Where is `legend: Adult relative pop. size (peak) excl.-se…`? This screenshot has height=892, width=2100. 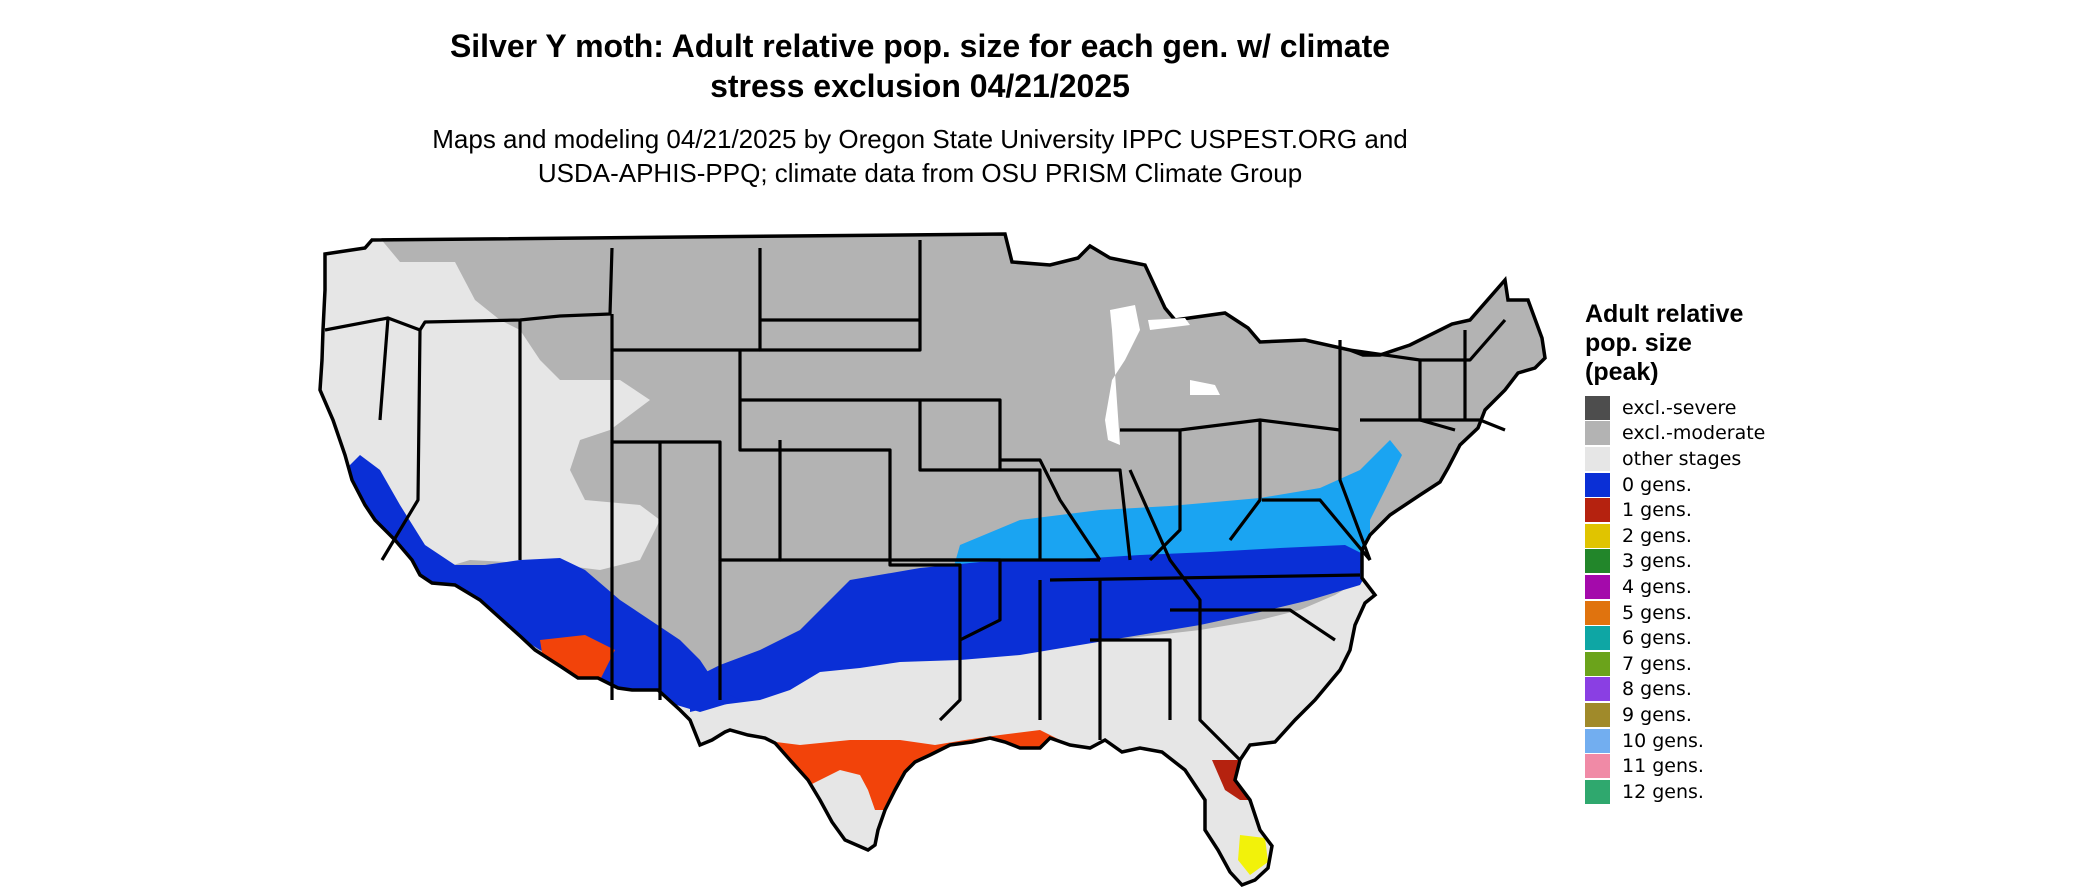
legend: Adult relative pop. size (peak) excl.-se… is located at coordinates (1695, 552).